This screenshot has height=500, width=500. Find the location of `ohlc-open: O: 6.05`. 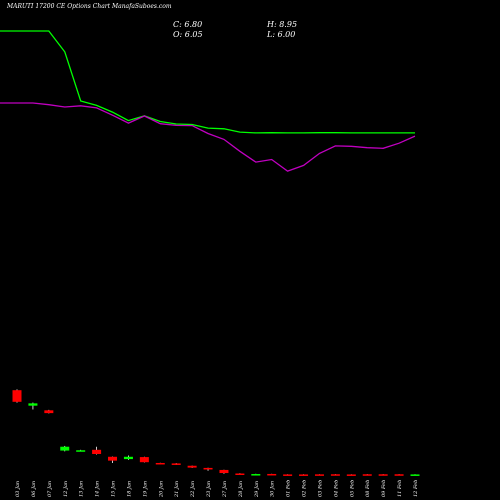

ohlc-open: O: 6.05 is located at coordinates (188, 34).